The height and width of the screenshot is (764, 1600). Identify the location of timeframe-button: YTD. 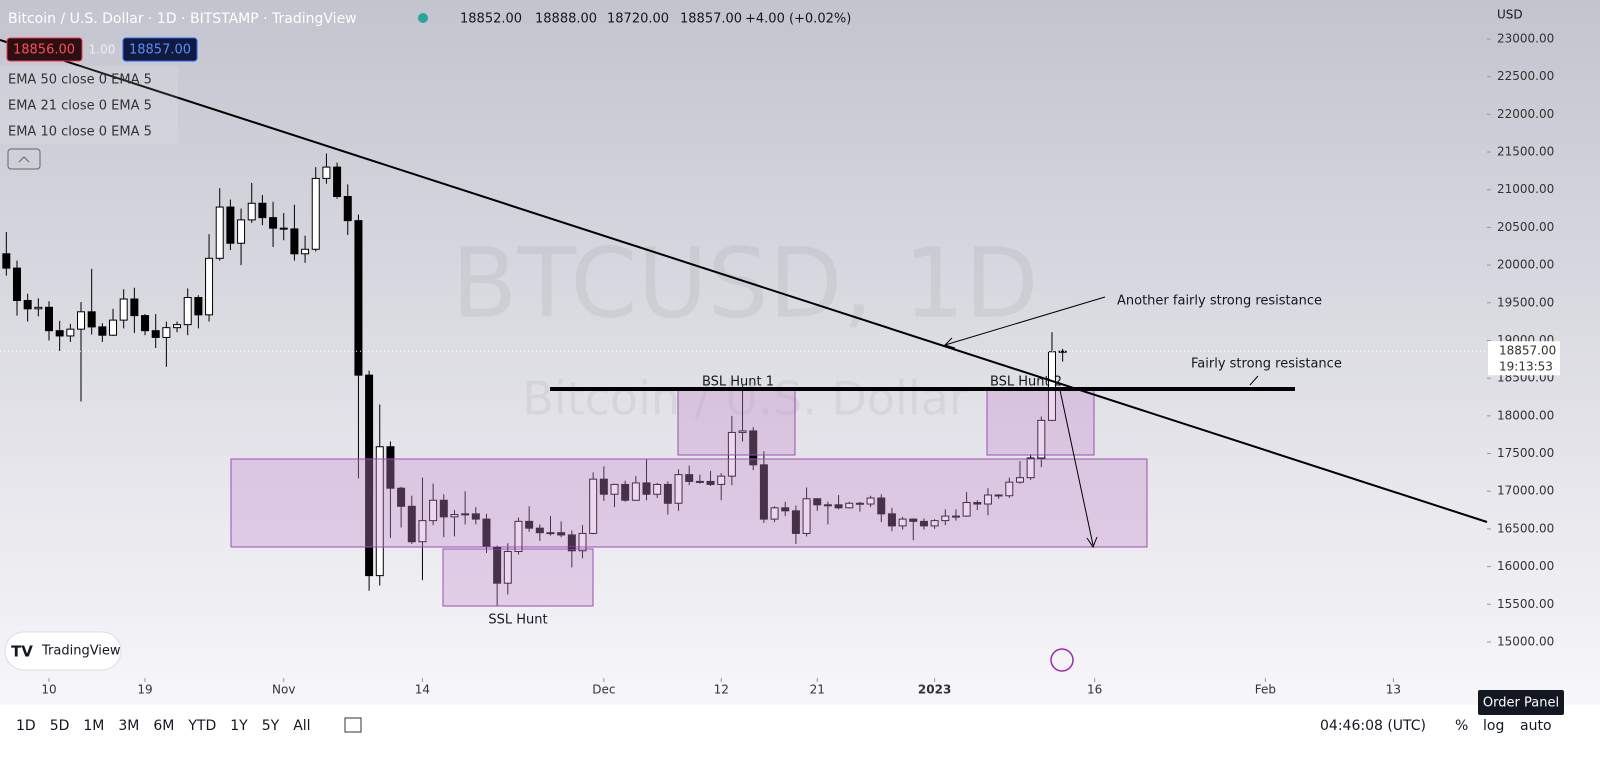
(201, 726).